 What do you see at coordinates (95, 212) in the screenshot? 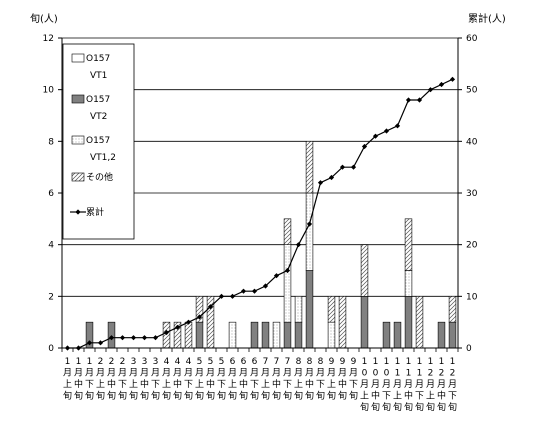
I see `legend-label: 累計` at bounding box center [95, 212].